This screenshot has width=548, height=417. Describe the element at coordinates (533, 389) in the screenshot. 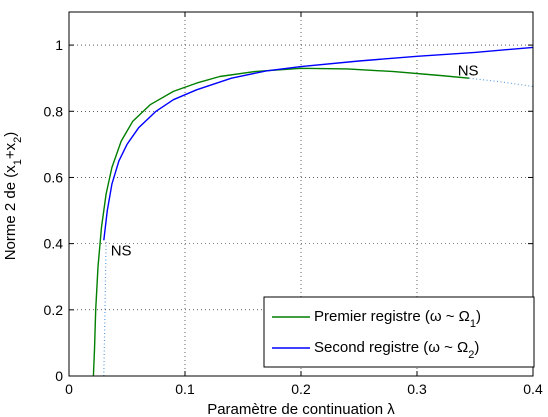

I see `x-tick-label: 0.4` at that location.